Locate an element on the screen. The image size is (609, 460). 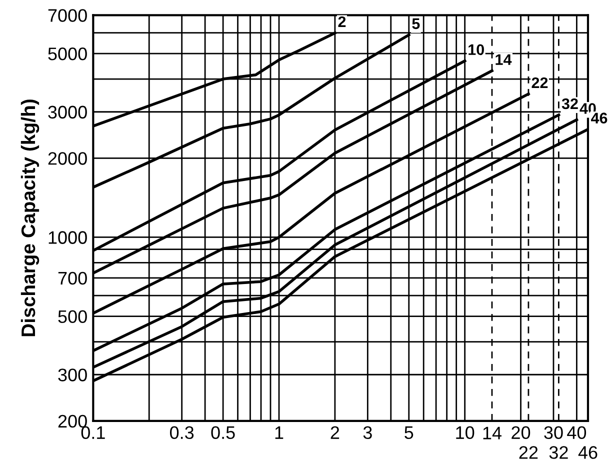
x-tick-label: 3 is located at coordinates (367, 433).